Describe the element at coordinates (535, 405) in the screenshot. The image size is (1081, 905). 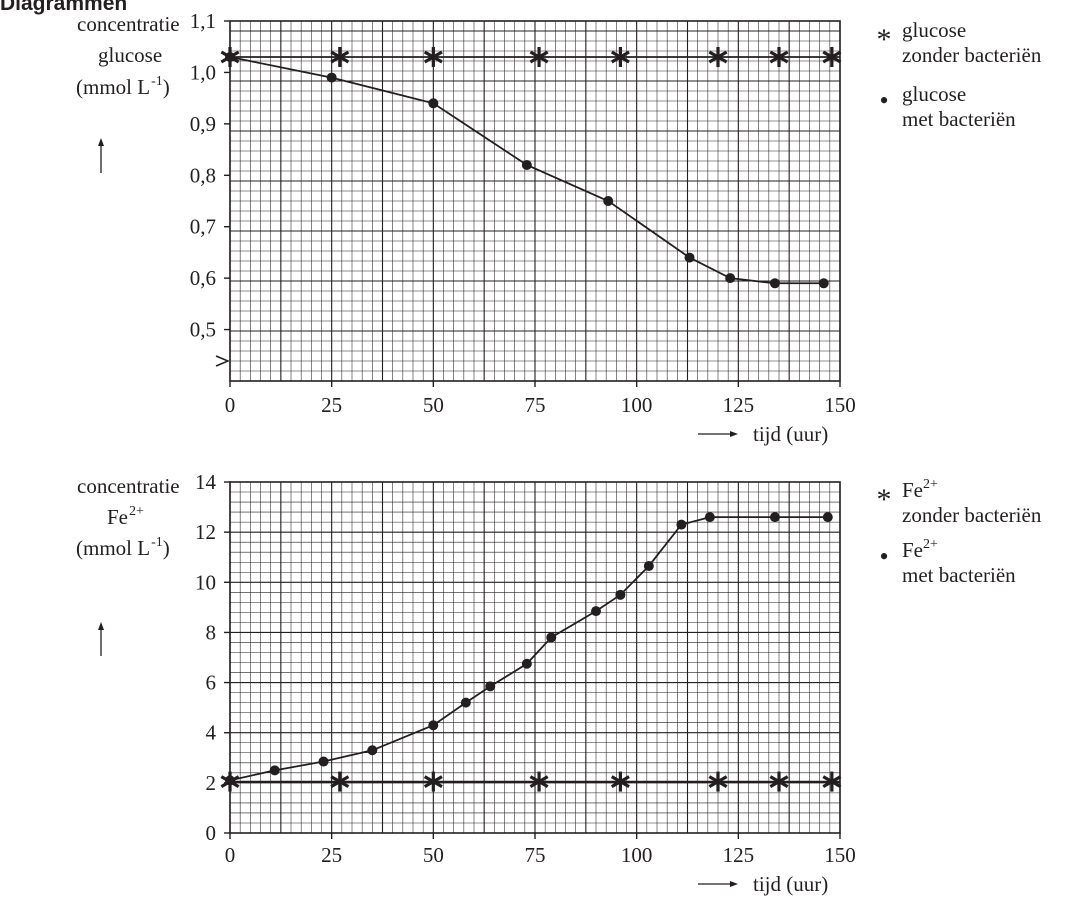
I see `x-tick-label: 75` at that location.